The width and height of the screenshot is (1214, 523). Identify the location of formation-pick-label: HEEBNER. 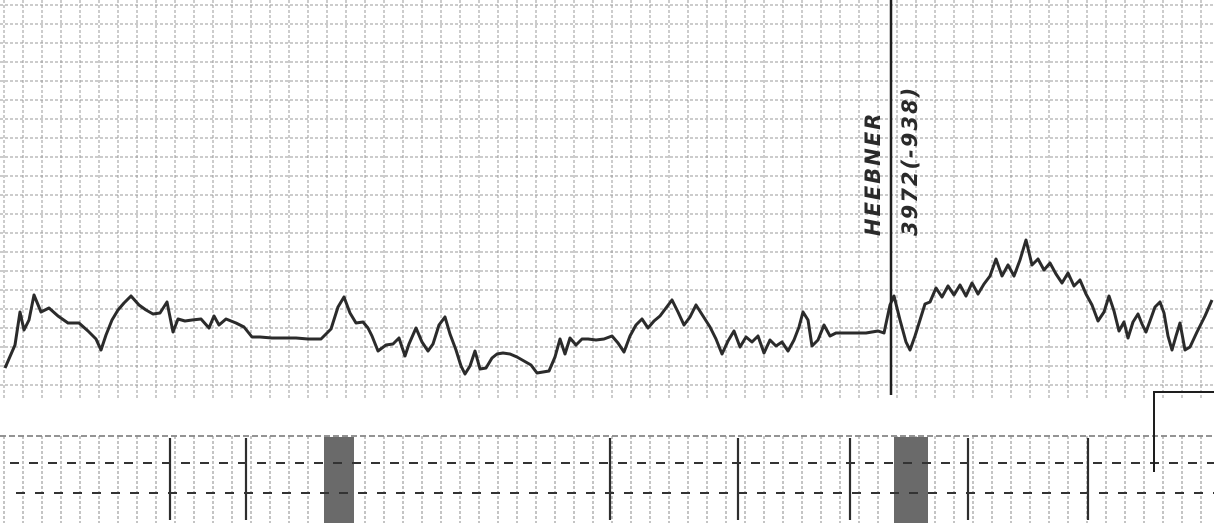
(873, 174).